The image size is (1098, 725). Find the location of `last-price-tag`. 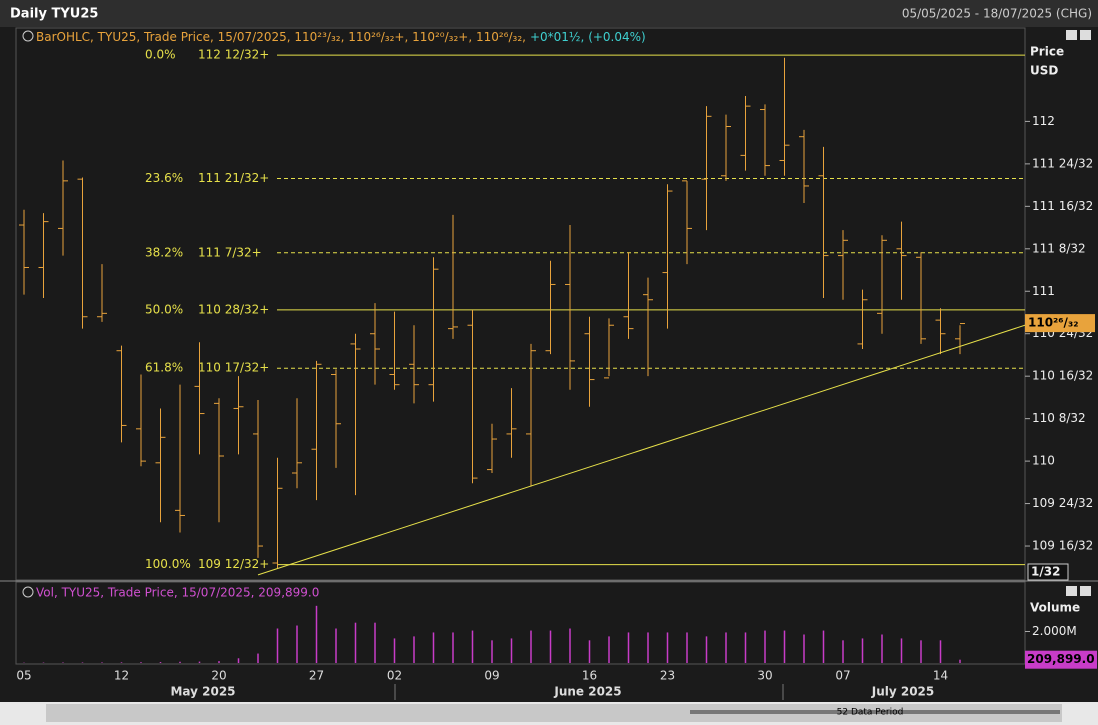

last-price-tag is located at coordinates (1060, 323).